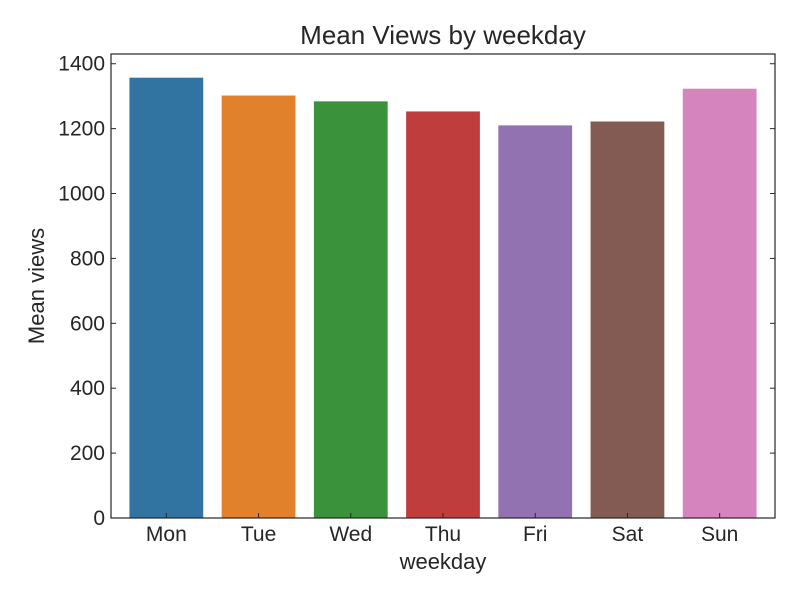 Image resolution: width=800 pixels, height=600 pixels. I want to click on bar-wed, so click(350, 310).